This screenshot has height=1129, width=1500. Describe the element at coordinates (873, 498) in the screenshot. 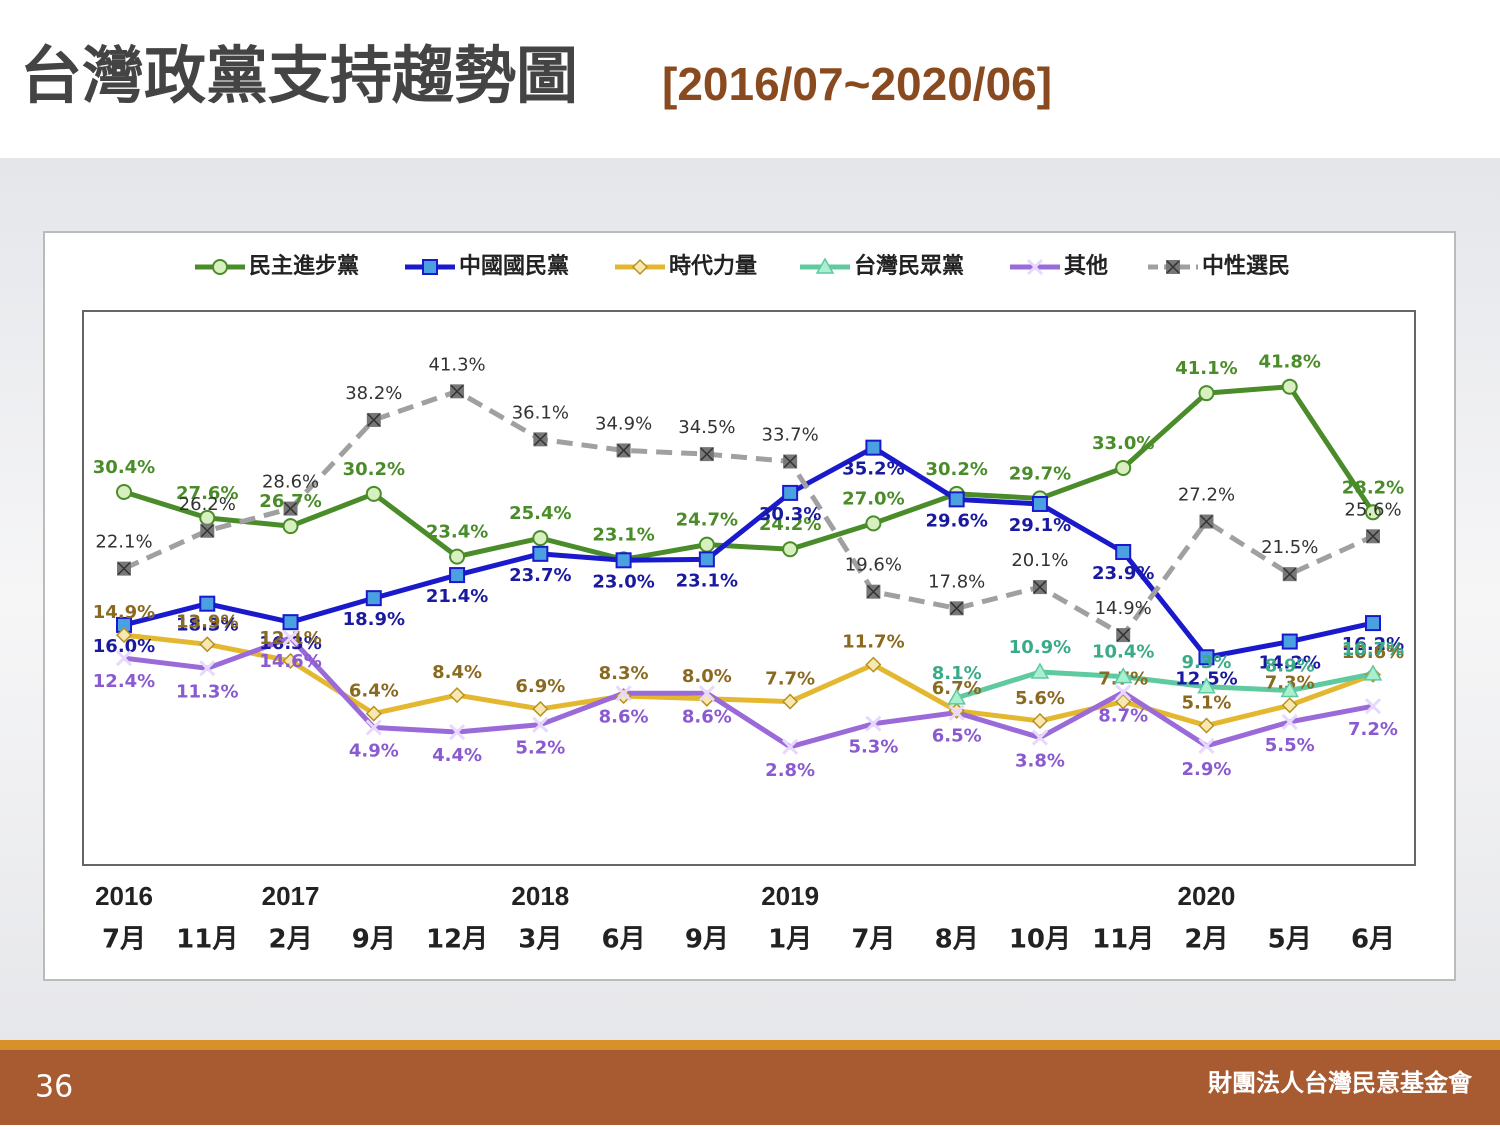

I see `data-label: 27.0%` at that location.